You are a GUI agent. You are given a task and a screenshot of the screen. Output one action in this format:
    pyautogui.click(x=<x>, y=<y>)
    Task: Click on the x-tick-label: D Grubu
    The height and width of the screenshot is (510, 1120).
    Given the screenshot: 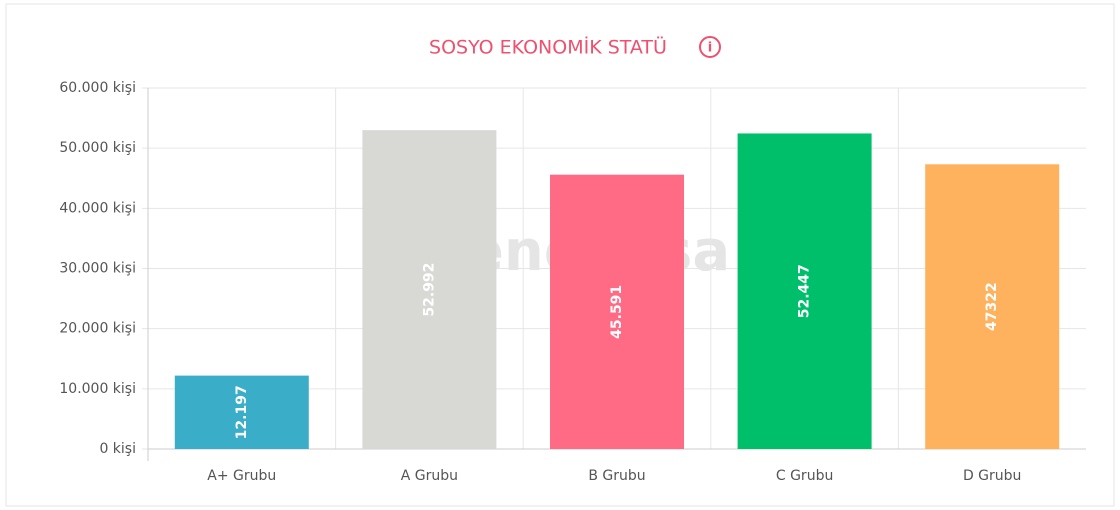 What is the action you would take?
    pyautogui.click(x=992, y=476)
    